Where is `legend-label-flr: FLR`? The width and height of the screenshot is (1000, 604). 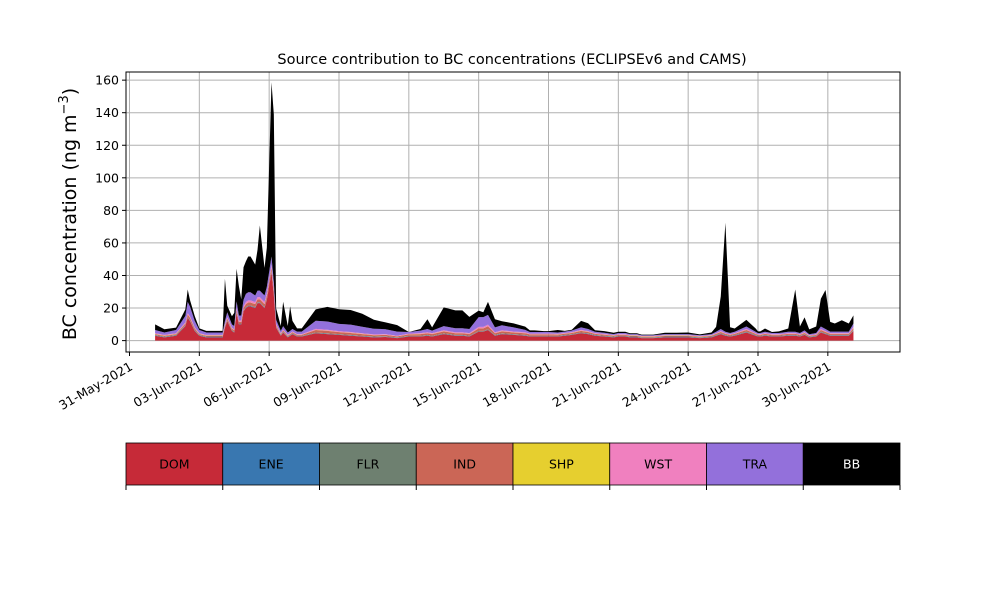
legend-label-flr: FLR is located at coordinates (367, 464).